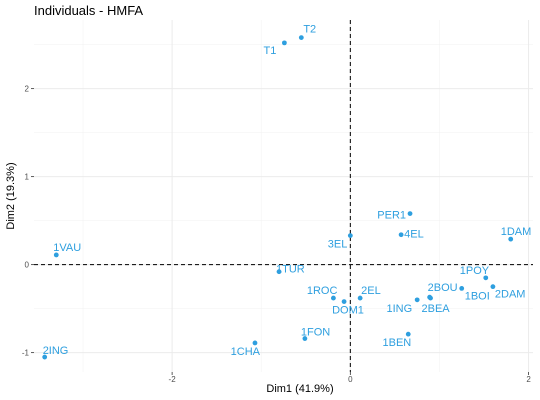 The image size is (540, 400). I want to click on point-label: 1POY, so click(475, 271).